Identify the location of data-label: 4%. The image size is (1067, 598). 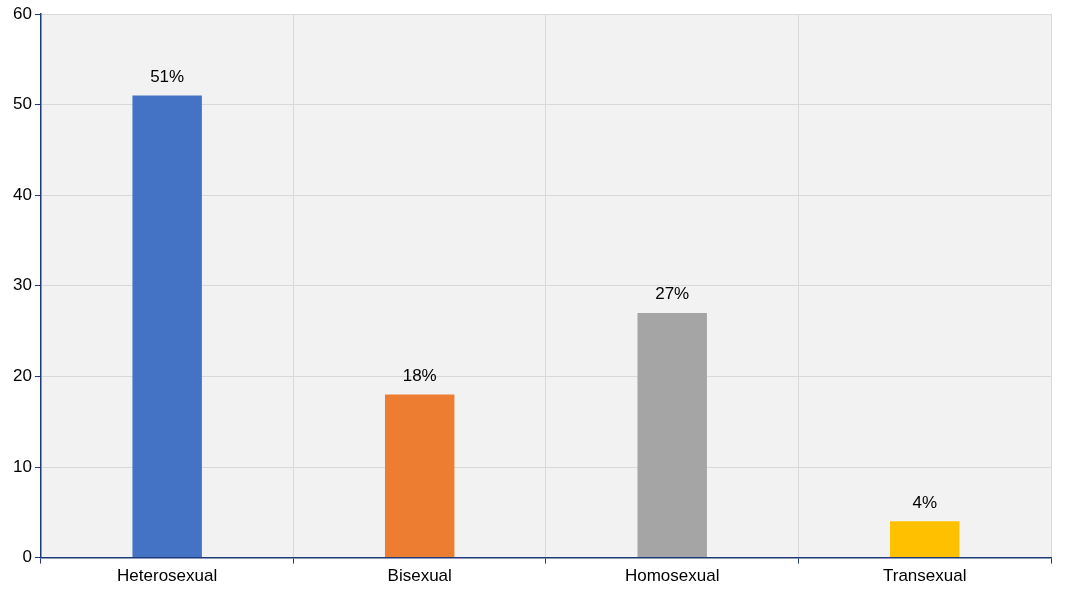
(925, 502).